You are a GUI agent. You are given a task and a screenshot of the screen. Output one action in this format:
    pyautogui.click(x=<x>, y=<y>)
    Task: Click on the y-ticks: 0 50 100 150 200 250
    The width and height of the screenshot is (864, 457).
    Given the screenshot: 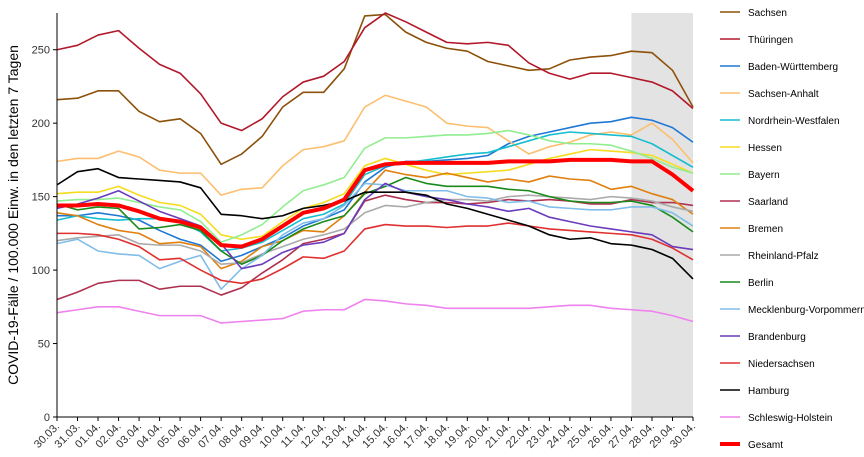 What is the action you would take?
    pyautogui.click(x=44, y=234)
    